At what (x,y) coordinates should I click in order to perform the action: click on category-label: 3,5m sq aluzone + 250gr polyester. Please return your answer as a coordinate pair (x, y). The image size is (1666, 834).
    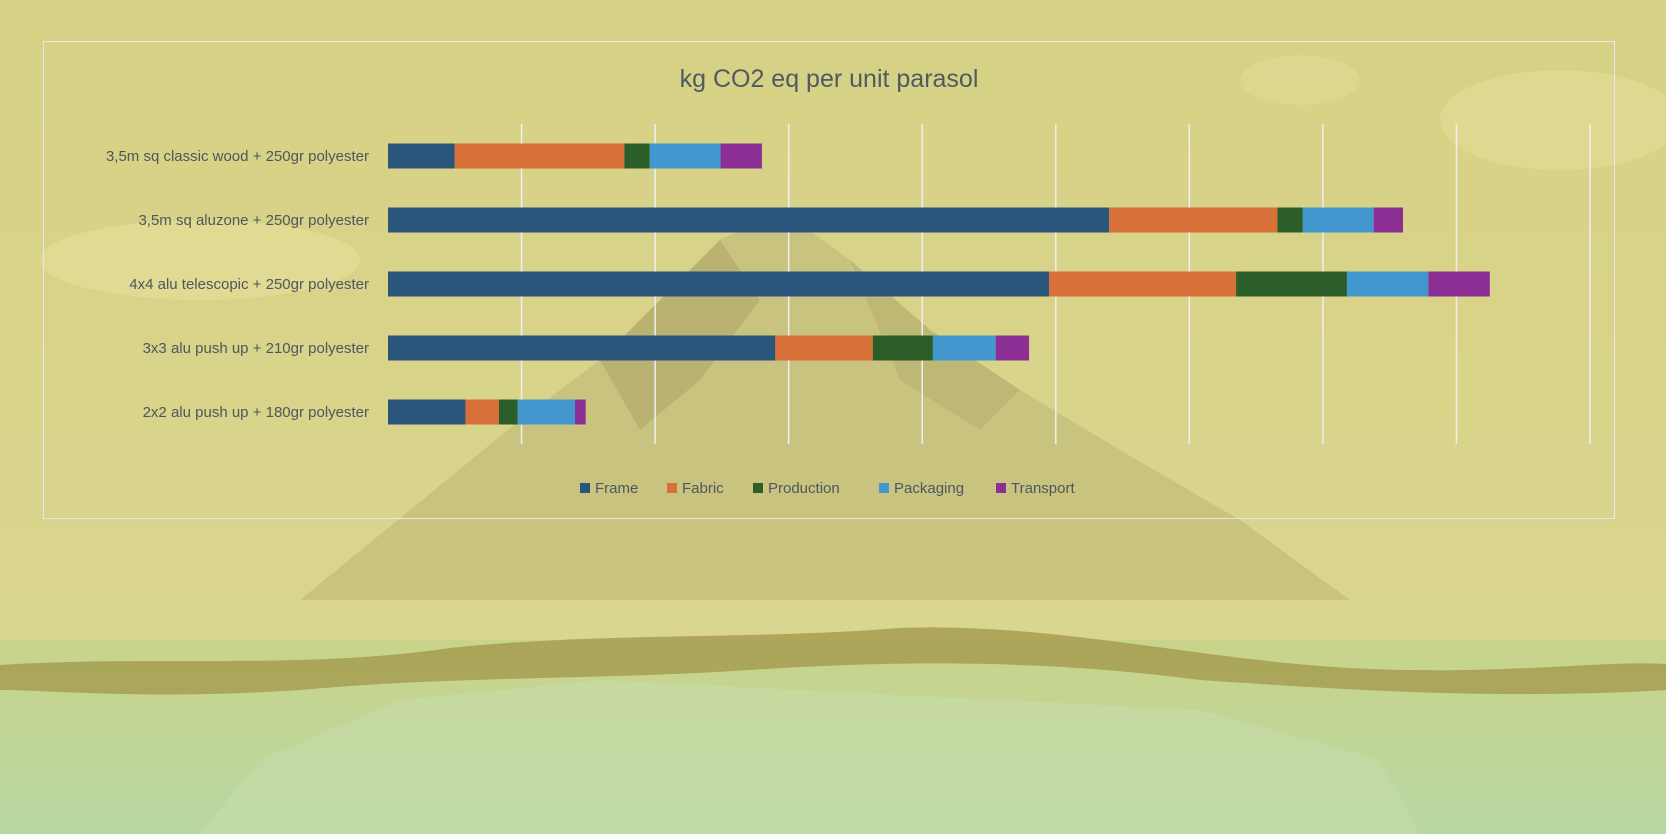
    Looking at the image, I should click on (253, 220).